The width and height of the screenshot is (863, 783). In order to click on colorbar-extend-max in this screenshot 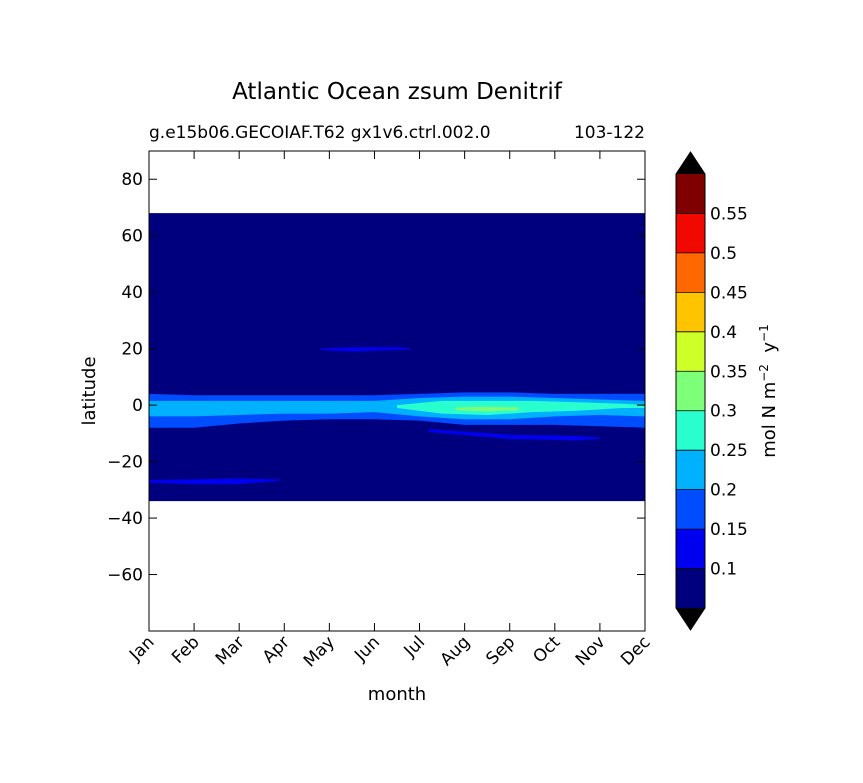, I will do `click(690, 163)`.